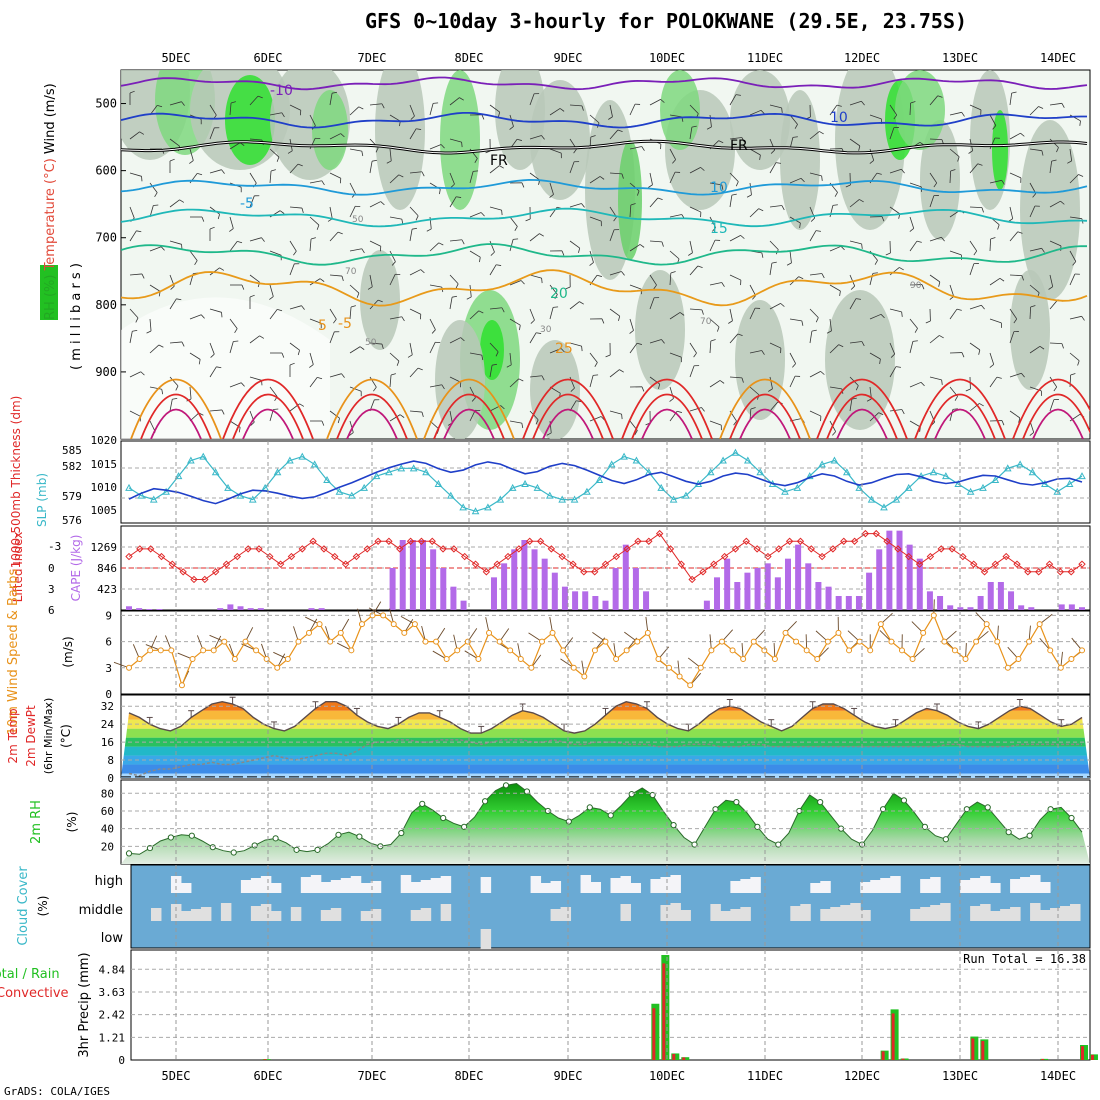 This screenshot has width=1100, height=1100. What do you see at coordinates (706, 322) in the screenshot?
I see `rh-label: 70` at bounding box center [706, 322].